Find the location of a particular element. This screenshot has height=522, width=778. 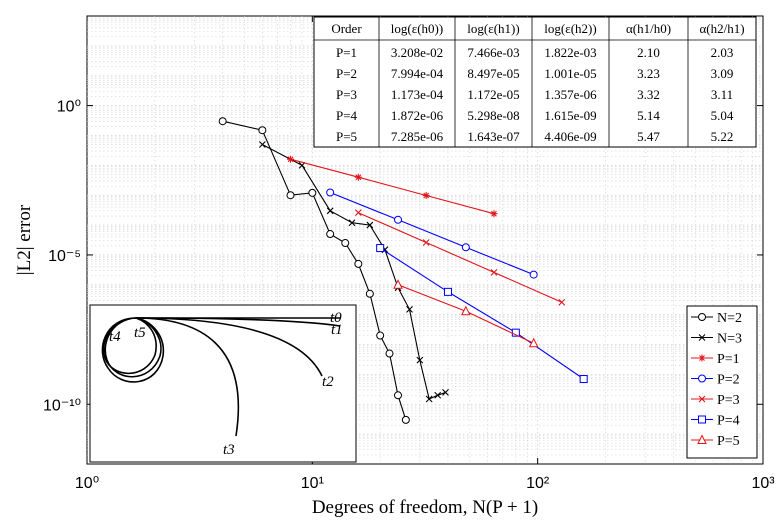

table-cell: 5.22 is located at coordinates (722, 136).